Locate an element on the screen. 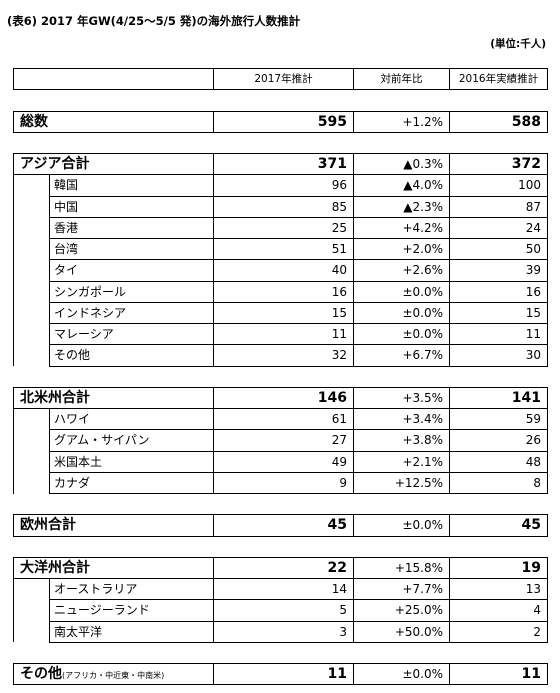  group-total-row: 欧州合計 45 ±0.0% 45 is located at coordinates (280, 525).